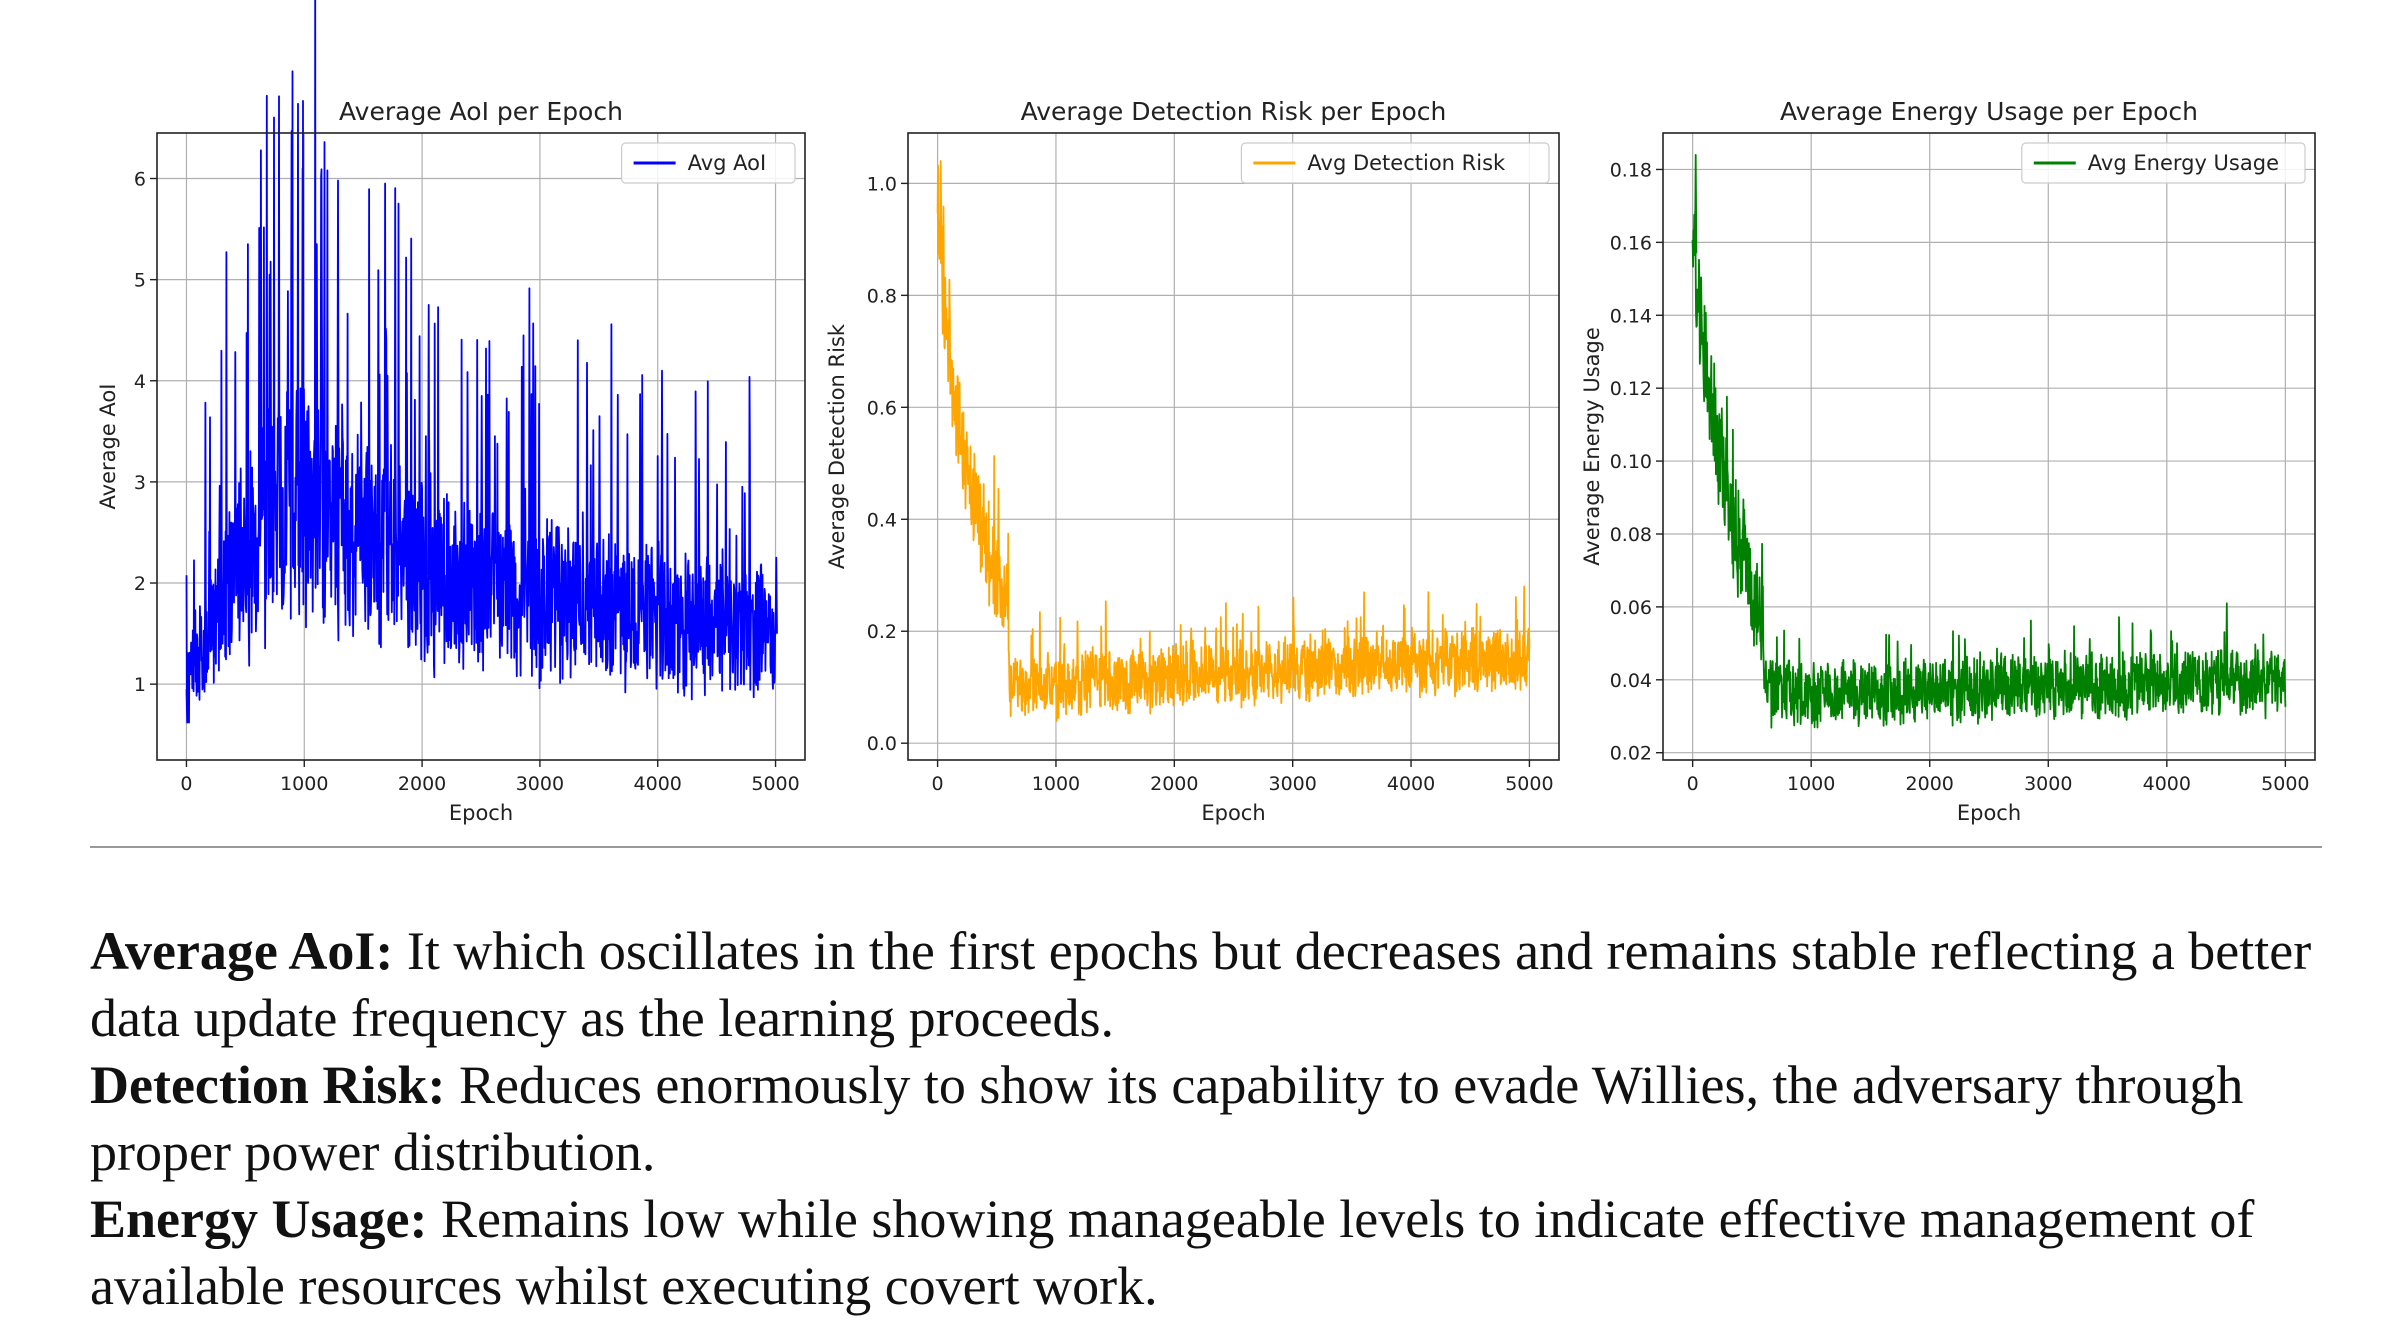 The width and height of the screenshot is (2406, 1344). I want to click on figure-divider, so click(1206, 847).